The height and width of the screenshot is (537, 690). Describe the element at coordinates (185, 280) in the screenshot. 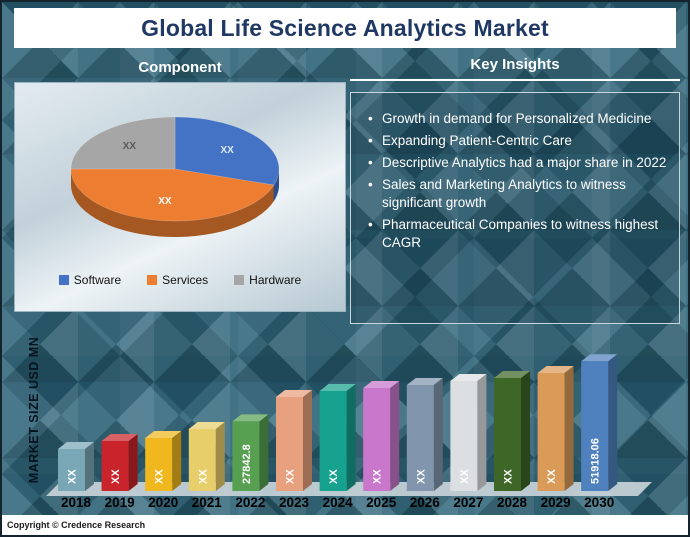

I see `legend-label: Services` at that location.